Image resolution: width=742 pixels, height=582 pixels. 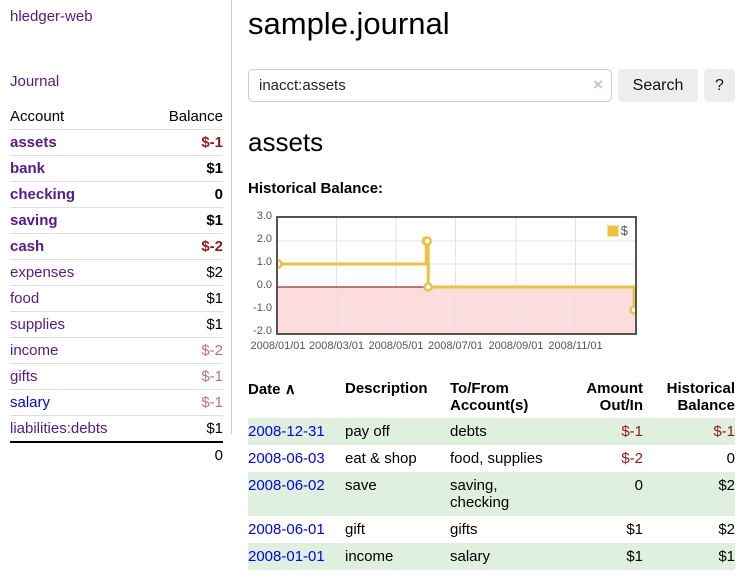 I want to click on account-link-cash: cash, so click(x=27, y=246).